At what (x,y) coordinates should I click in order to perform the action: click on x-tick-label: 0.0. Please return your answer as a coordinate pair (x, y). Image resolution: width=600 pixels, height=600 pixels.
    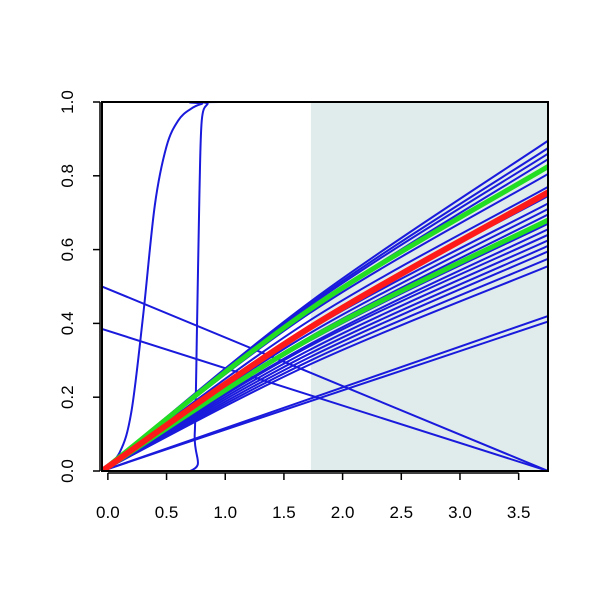
    Looking at the image, I should click on (108, 512).